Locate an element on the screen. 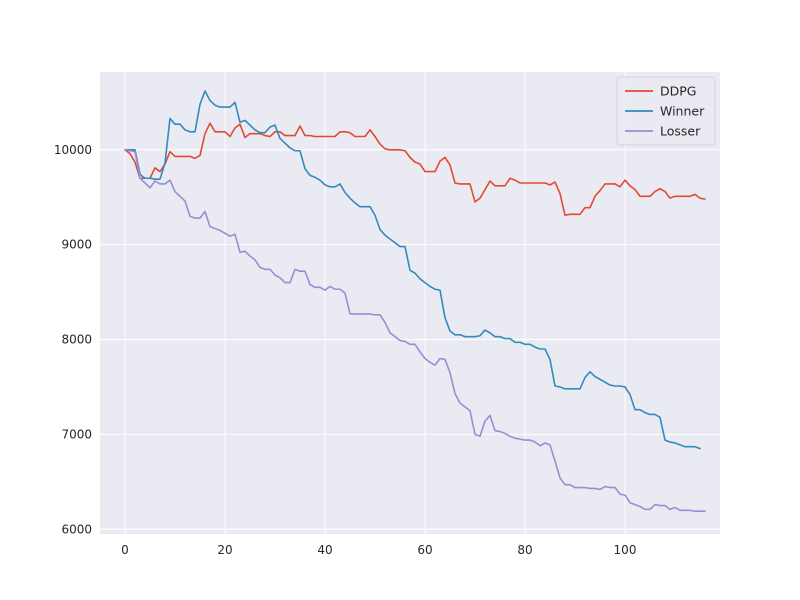  x-tick-label: 40 is located at coordinates (324, 550).